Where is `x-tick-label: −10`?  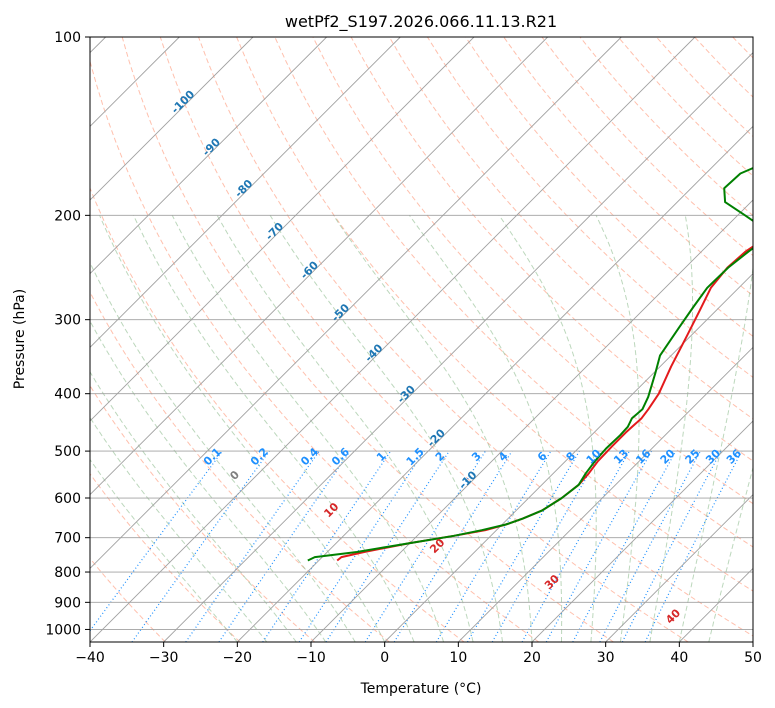
x-tick-label: −10 is located at coordinates (311, 658).